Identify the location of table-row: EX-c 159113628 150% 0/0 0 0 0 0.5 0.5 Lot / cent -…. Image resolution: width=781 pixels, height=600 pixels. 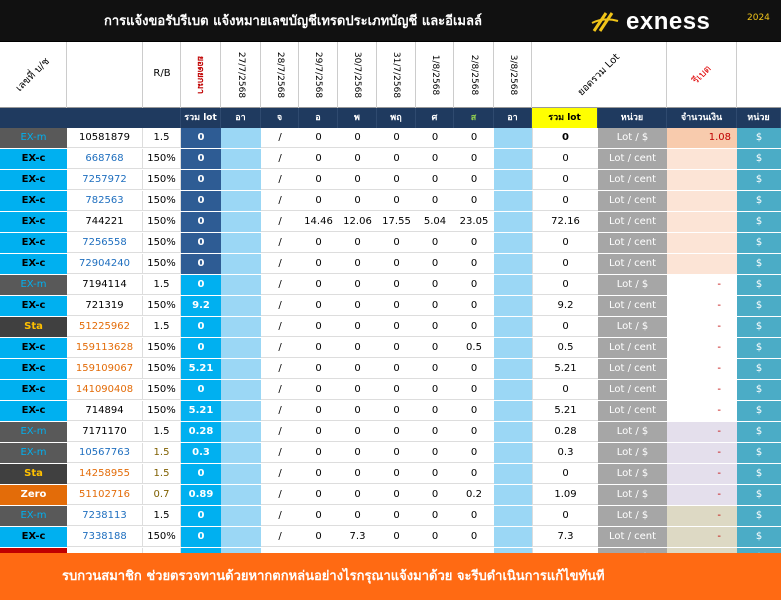
(390, 348).